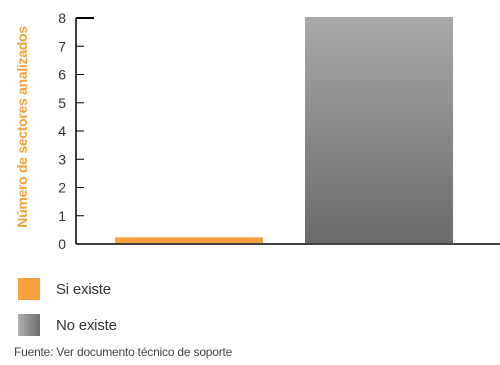 Image resolution: width=500 pixels, height=365 pixels. Describe the element at coordinates (62, 244) in the screenshot. I see `y-tick-label: 0` at that location.